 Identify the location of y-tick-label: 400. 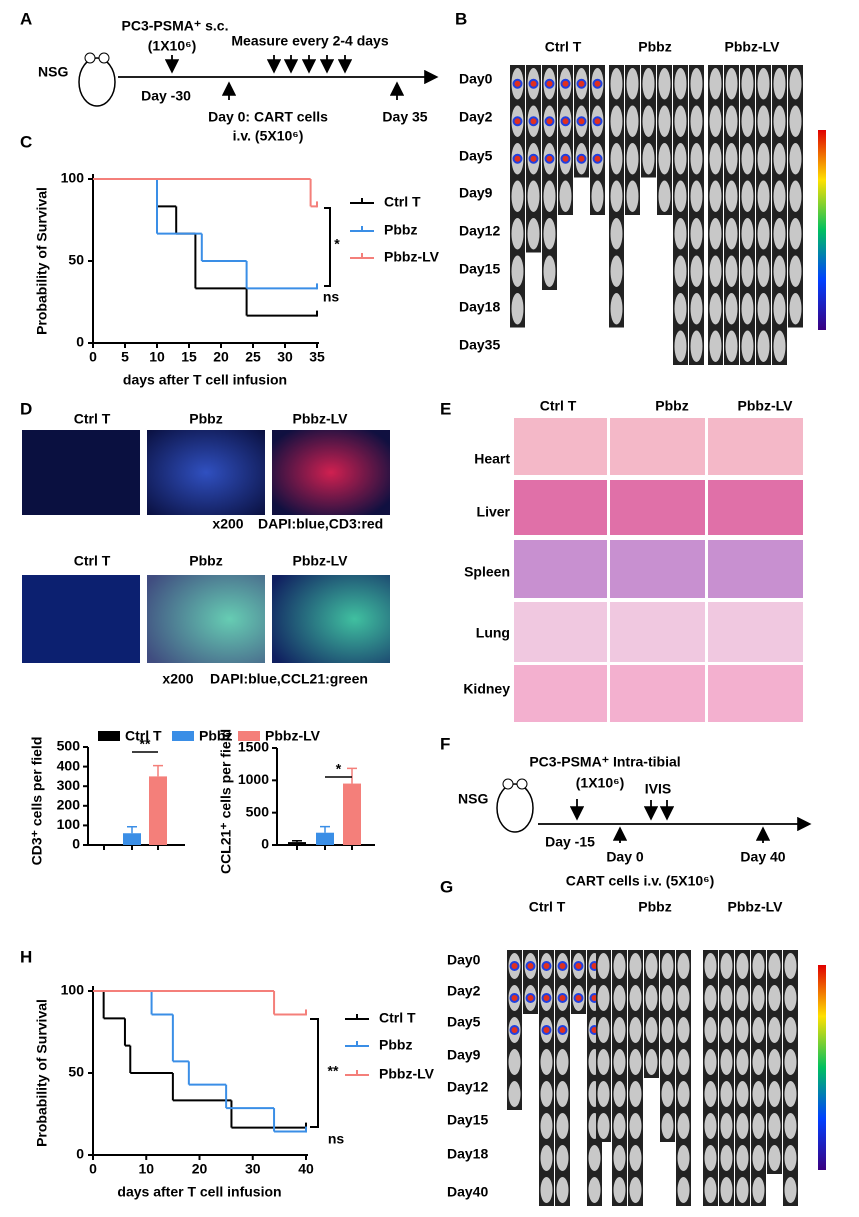
(69, 765).